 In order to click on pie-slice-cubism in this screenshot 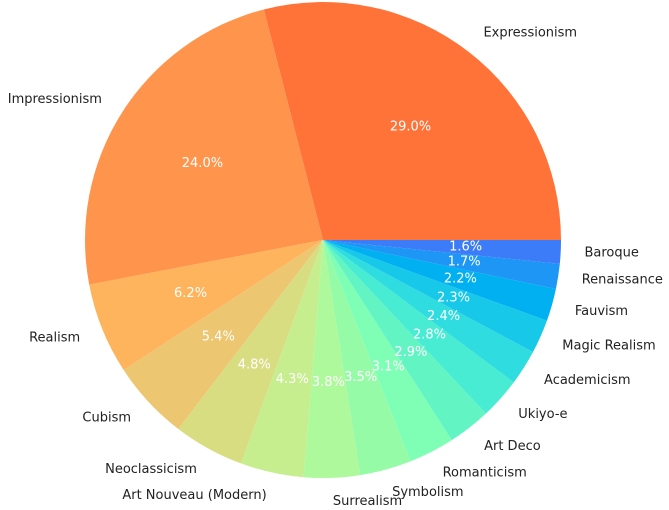, I will do `click(223, 334)`.